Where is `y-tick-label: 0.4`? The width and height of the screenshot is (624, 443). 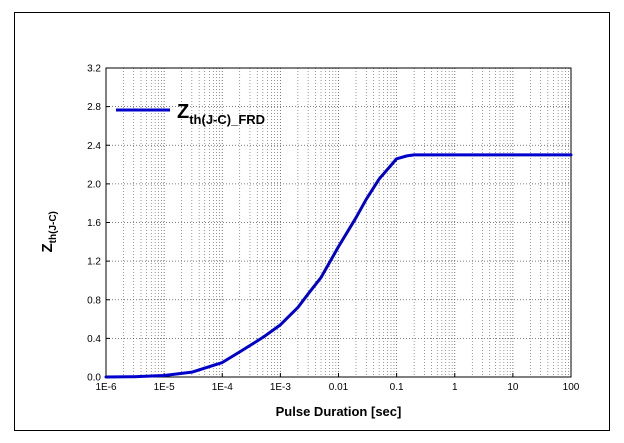
y-tick-label: 0.4 is located at coordinates (94, 339).